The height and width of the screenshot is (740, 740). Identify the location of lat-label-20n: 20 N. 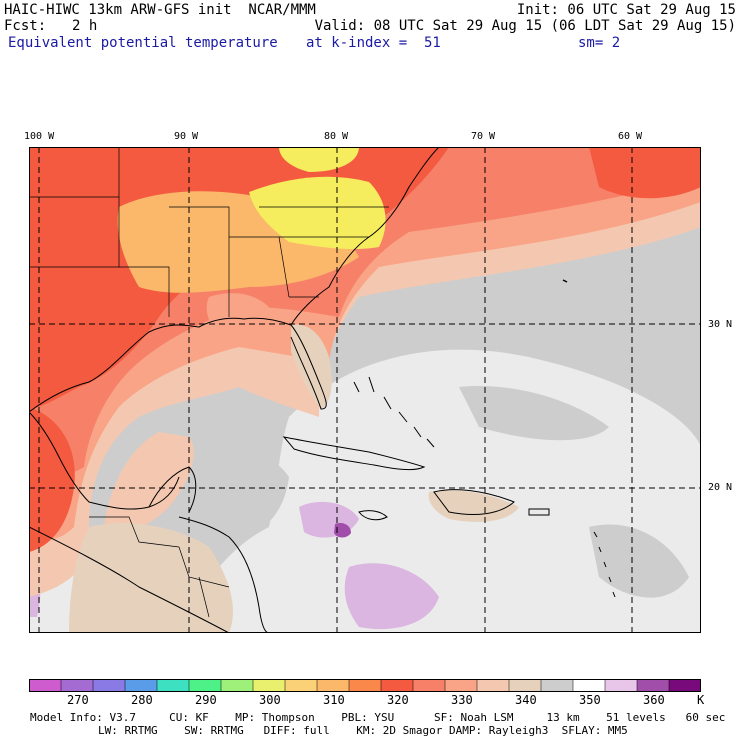
(720, 487).